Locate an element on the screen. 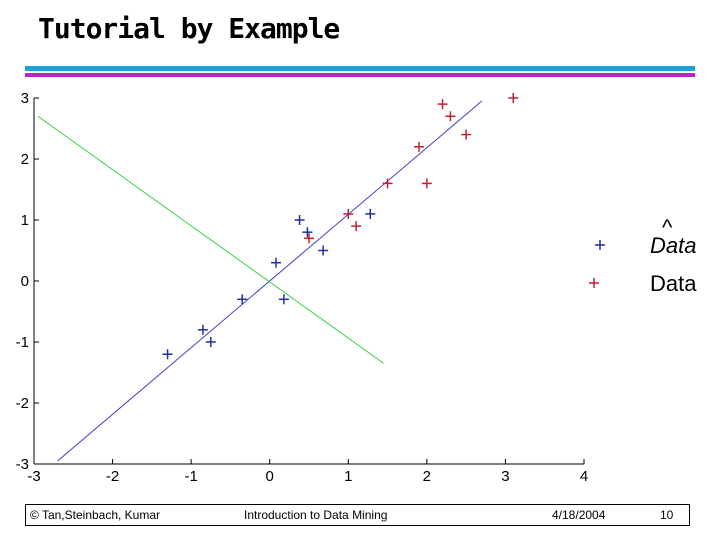 This screenshot has height=540, width=720. x-tick-label: -2 is located at coordinates (112, 476).